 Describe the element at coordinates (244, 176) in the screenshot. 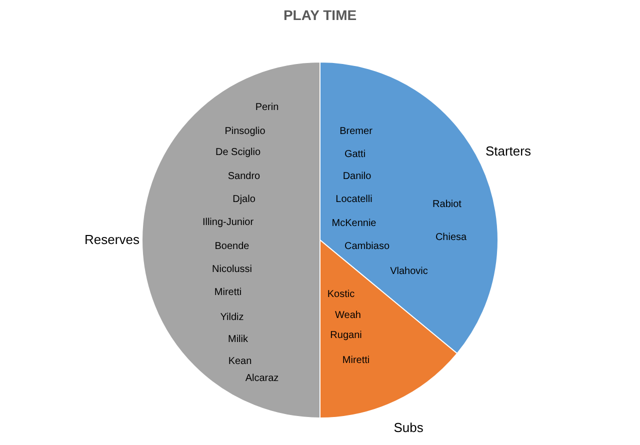

I see `text: Sandro` at that location.